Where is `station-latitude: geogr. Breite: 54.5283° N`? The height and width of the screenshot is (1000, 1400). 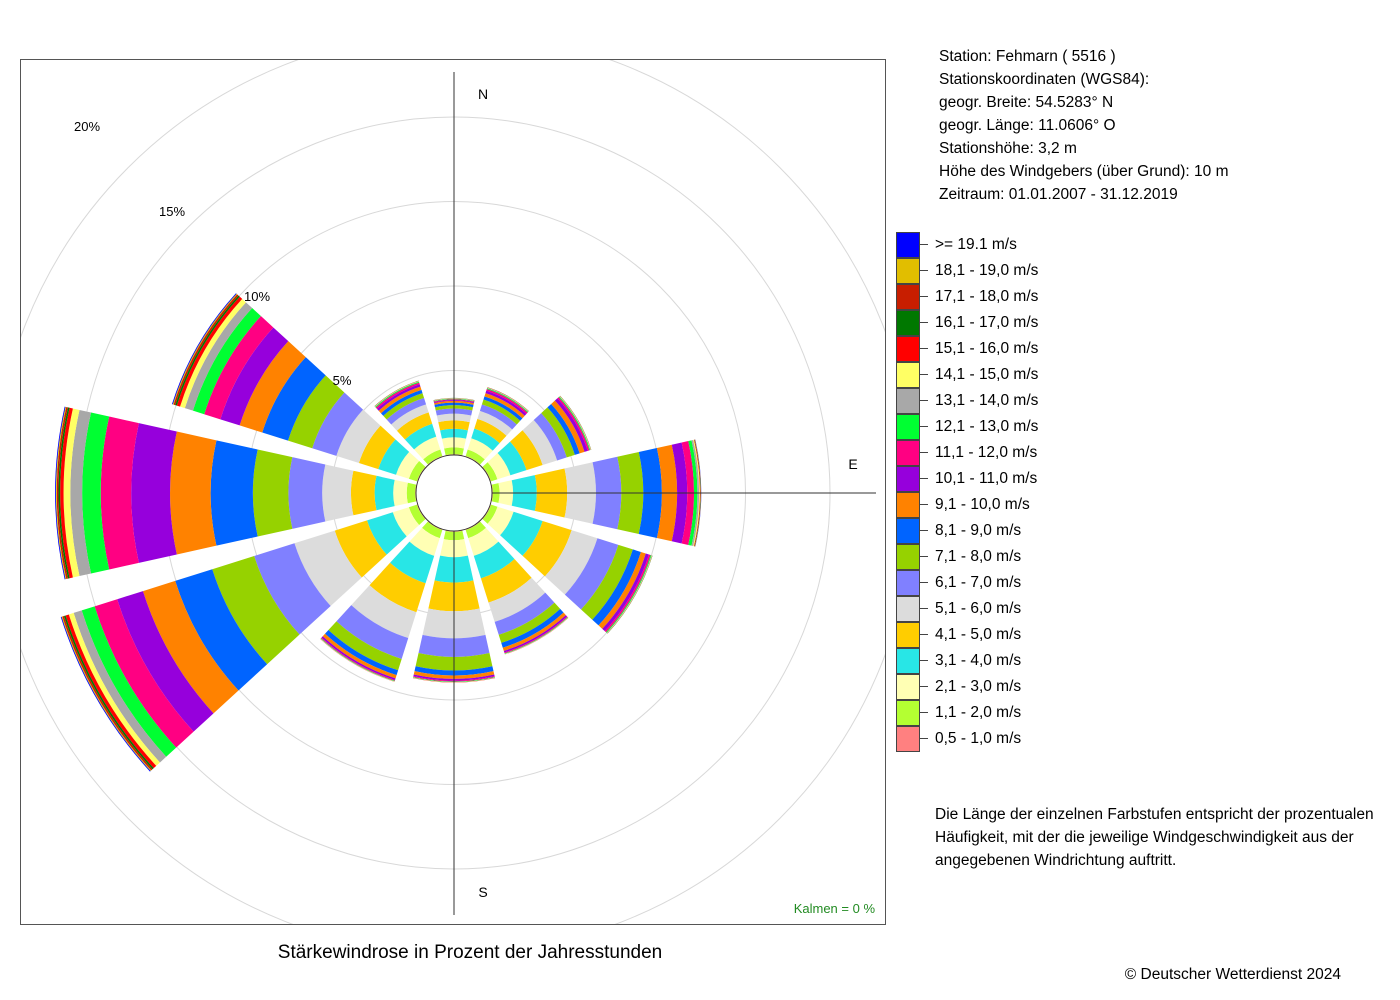
station-latitude: geogr. Breite: 54.5283° N is located at coordinates (1026, 102).